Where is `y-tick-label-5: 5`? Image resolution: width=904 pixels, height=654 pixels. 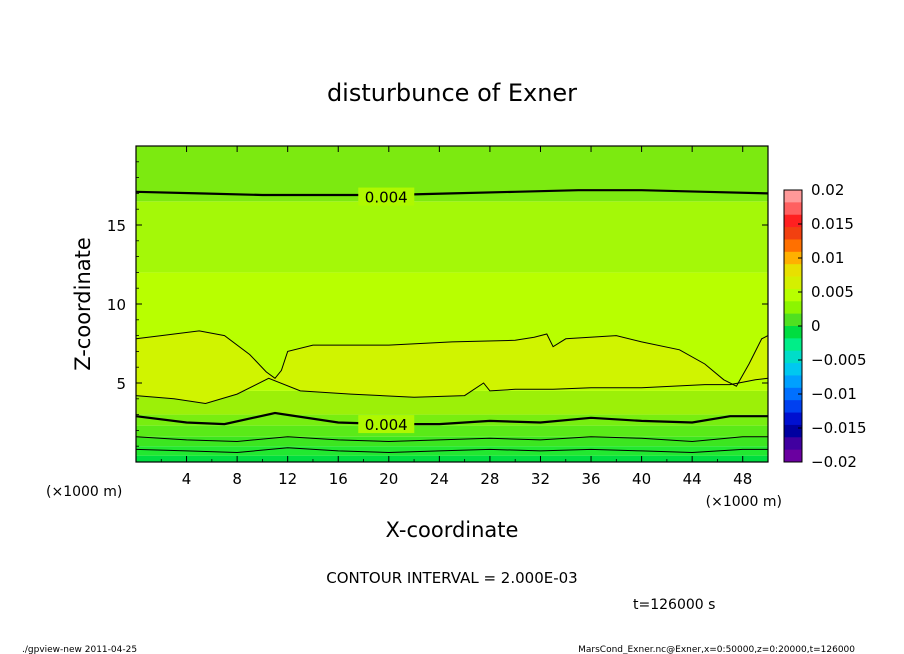
y-tick-label-5: 5 is located at coordinates (121, 384).